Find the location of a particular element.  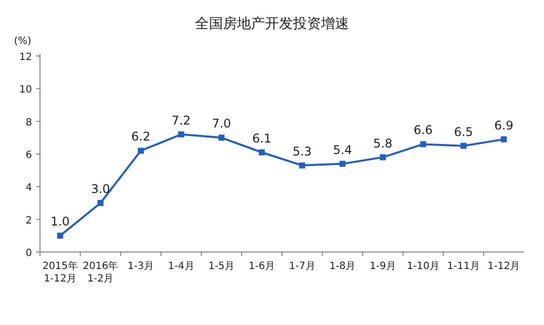

x-tick-label: 2015年 1-12月 is located at coordinates (60, 272).